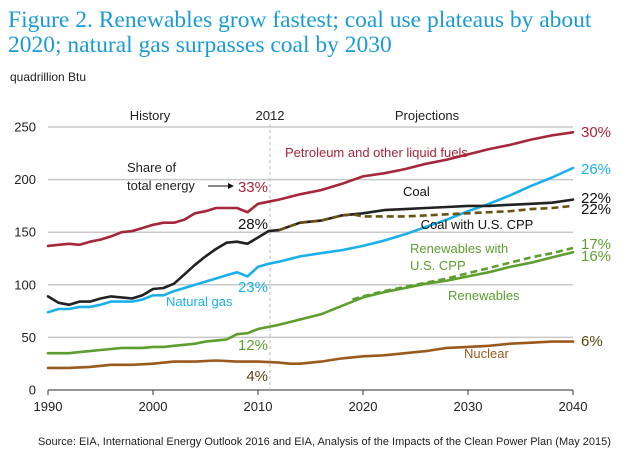 This screenshot has height=464, width=640. What do you see at coordinates (468, 406) in the screenshot?
I see `x-tick-label: 2030` at bounding box center [468, 406].